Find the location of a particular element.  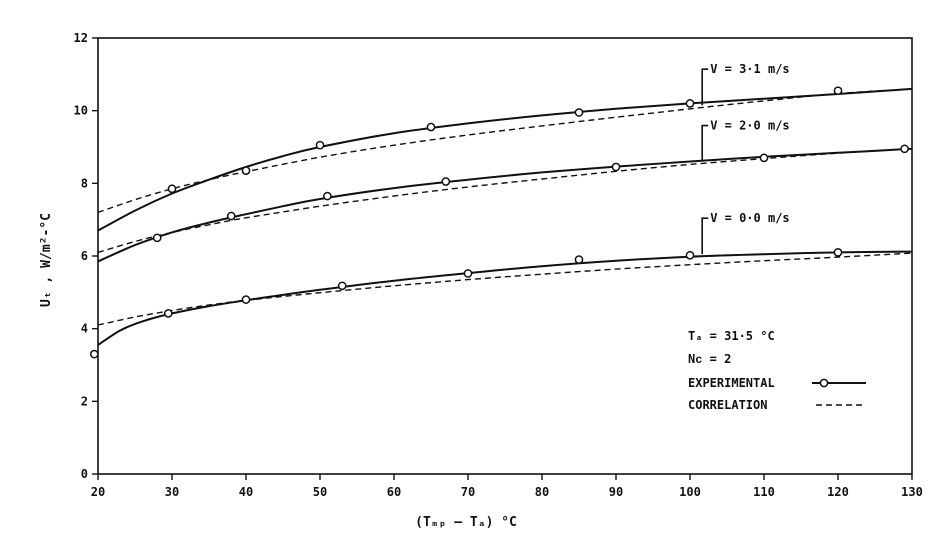

x-axis-label: (Tₘₚ – Tₐ) °C is located at coordinates (466, 522).